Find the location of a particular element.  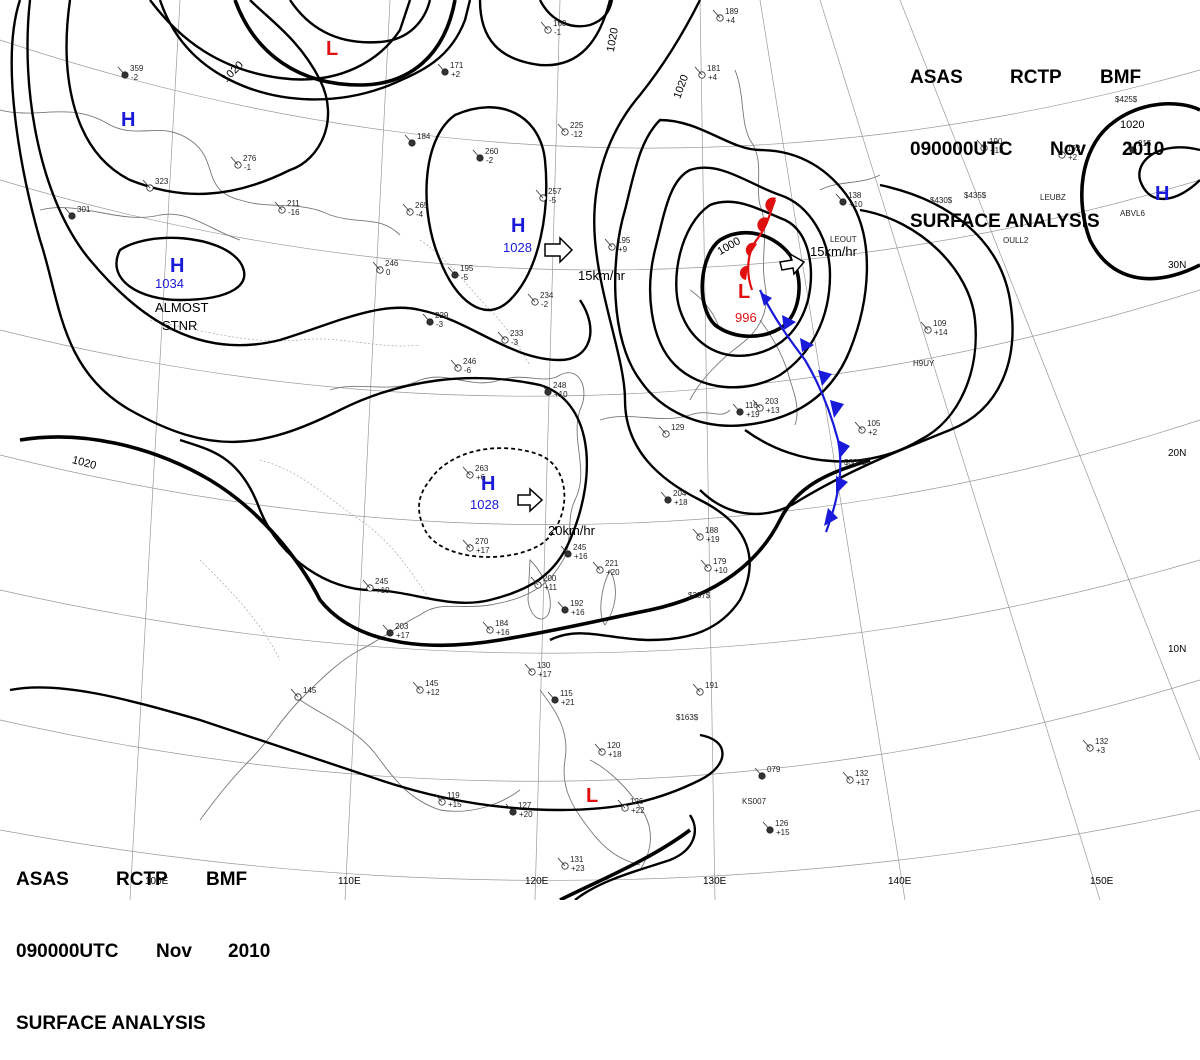

station-plot: 203+17 is located at coordinates (396, 631).